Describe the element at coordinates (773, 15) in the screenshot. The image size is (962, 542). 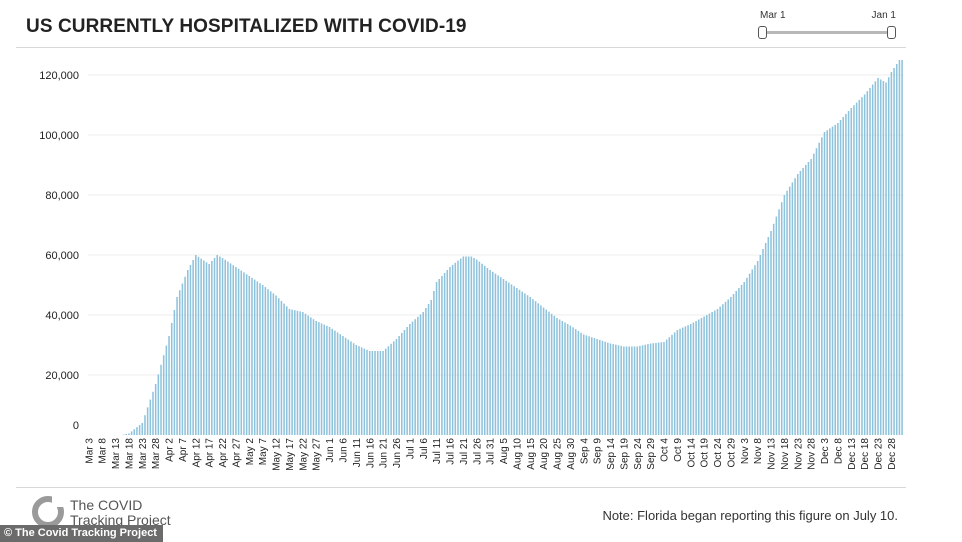
I see `range-start-label: Mar 1` at that location.